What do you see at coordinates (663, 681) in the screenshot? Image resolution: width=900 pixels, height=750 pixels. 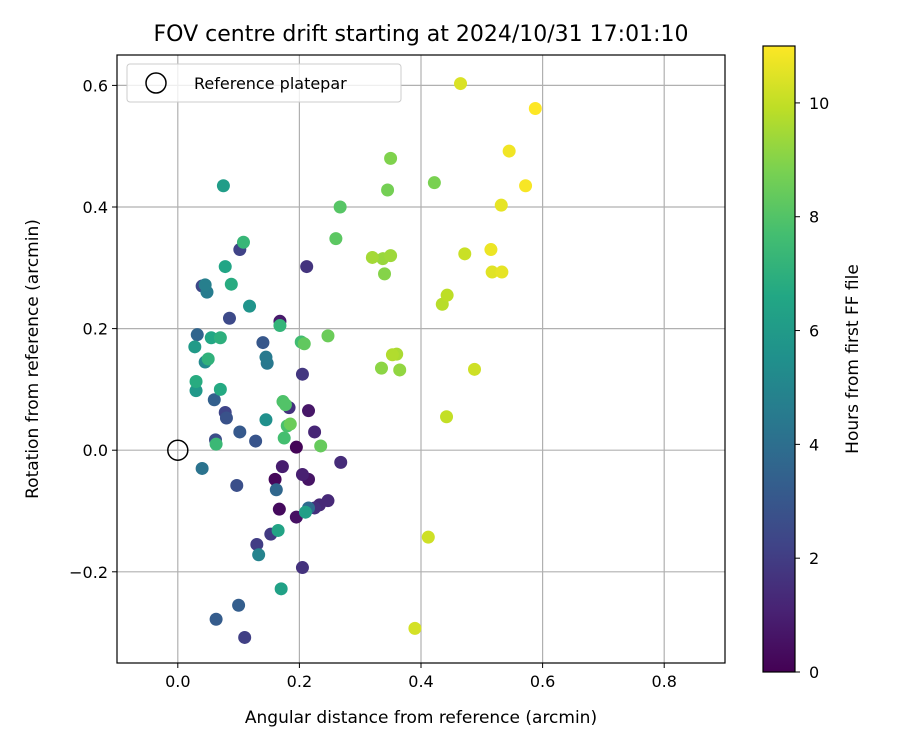 I see `x-tick-label: 0.8` at bounding box center [663, 681].